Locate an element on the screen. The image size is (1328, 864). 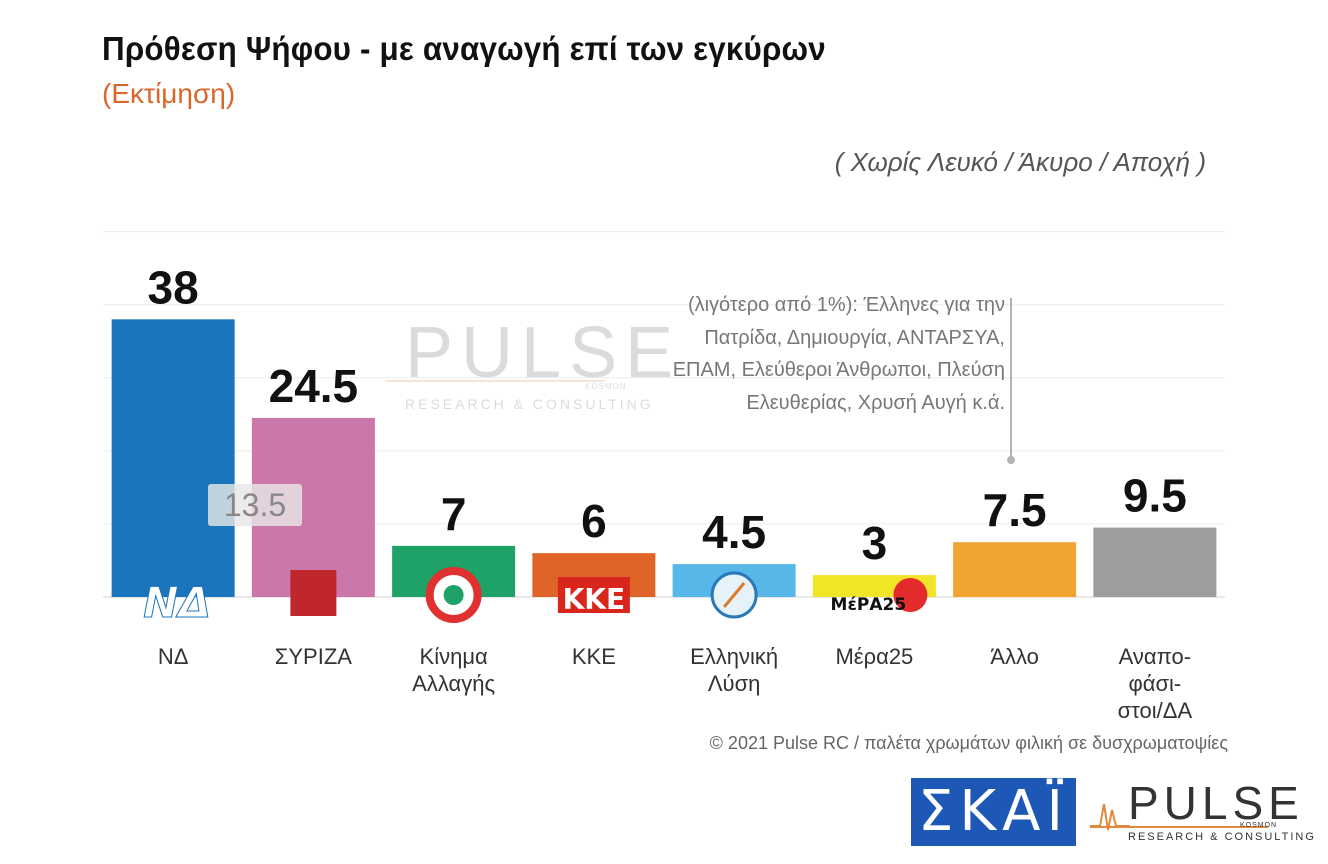
data-label: 3 is located at coordinates (875, 543).